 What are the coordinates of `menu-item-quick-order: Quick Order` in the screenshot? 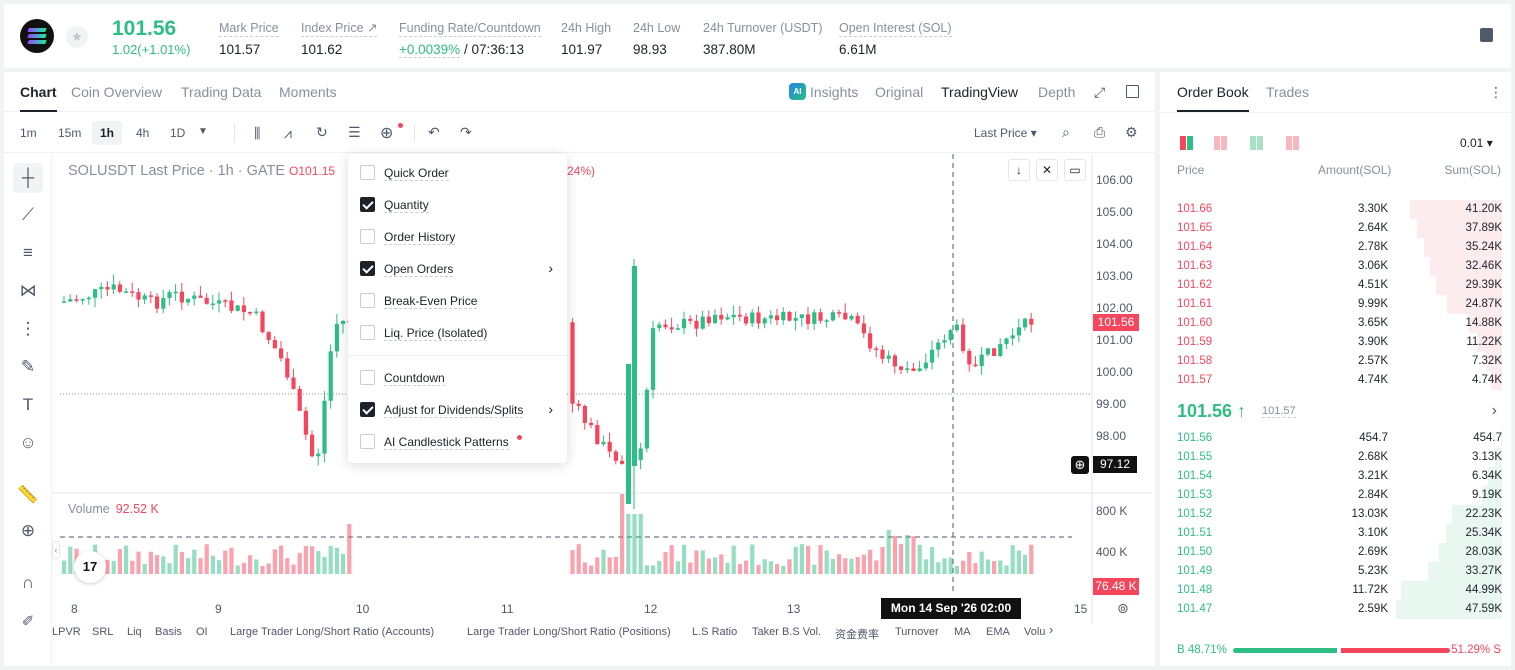 It's located at (457, 173).